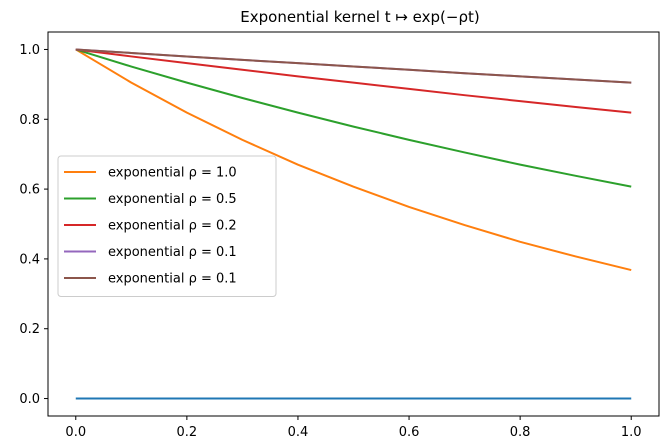  I want to click on x-tick-label: 0.0, so click(75, 432).